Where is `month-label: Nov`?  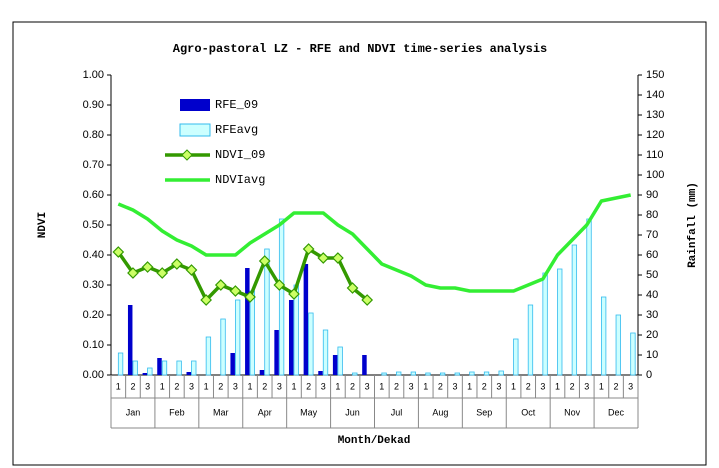 month-label: Nov is located at coordinates (572, 412).